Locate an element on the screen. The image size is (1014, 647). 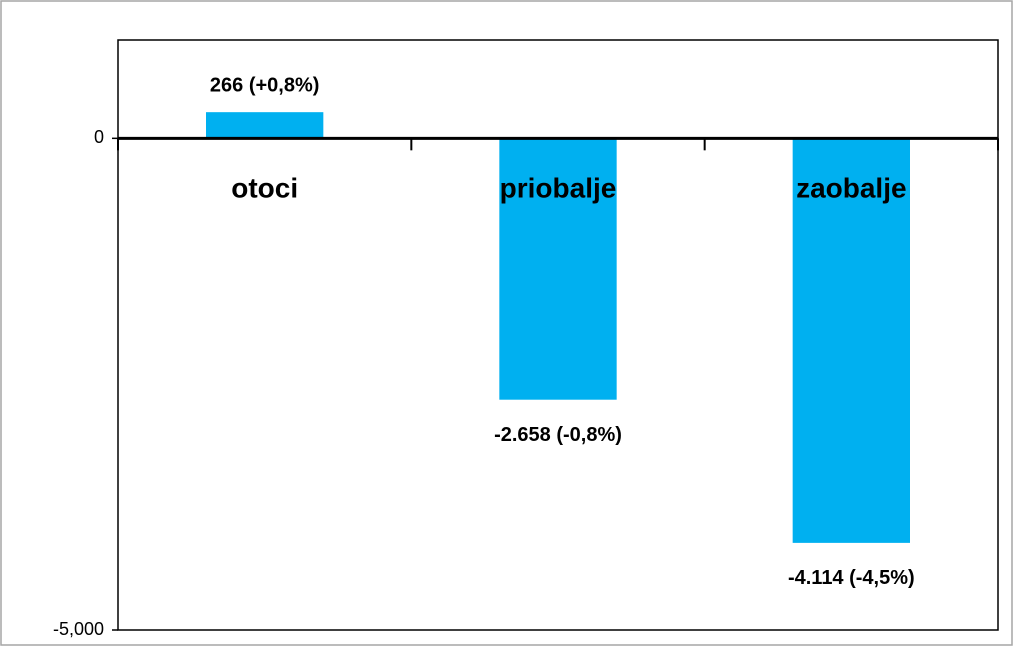
x-tick-label: zaobalje is located at coordinates (851, 188).